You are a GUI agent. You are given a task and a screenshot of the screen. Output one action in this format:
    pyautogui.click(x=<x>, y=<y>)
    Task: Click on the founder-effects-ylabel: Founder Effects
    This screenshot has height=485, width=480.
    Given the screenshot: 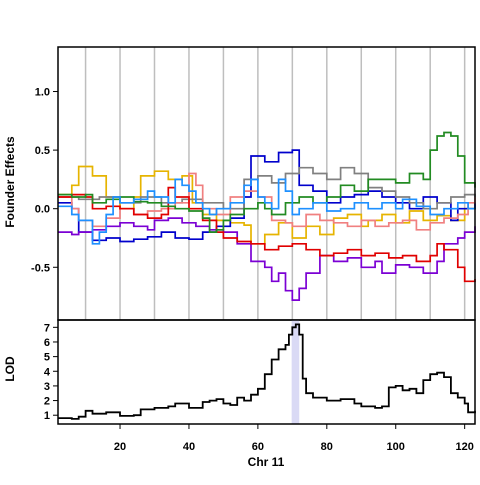 What is the action you would take?
    pyautogui.click(x=10, y=182)
    